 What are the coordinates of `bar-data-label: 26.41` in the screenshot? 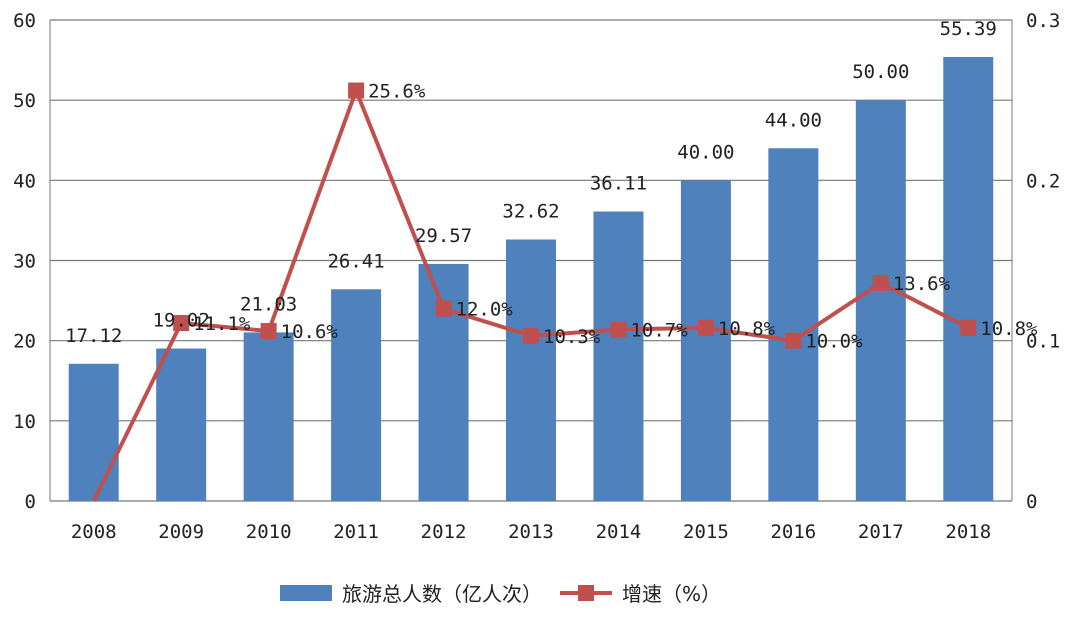 It's located at (355, 261).